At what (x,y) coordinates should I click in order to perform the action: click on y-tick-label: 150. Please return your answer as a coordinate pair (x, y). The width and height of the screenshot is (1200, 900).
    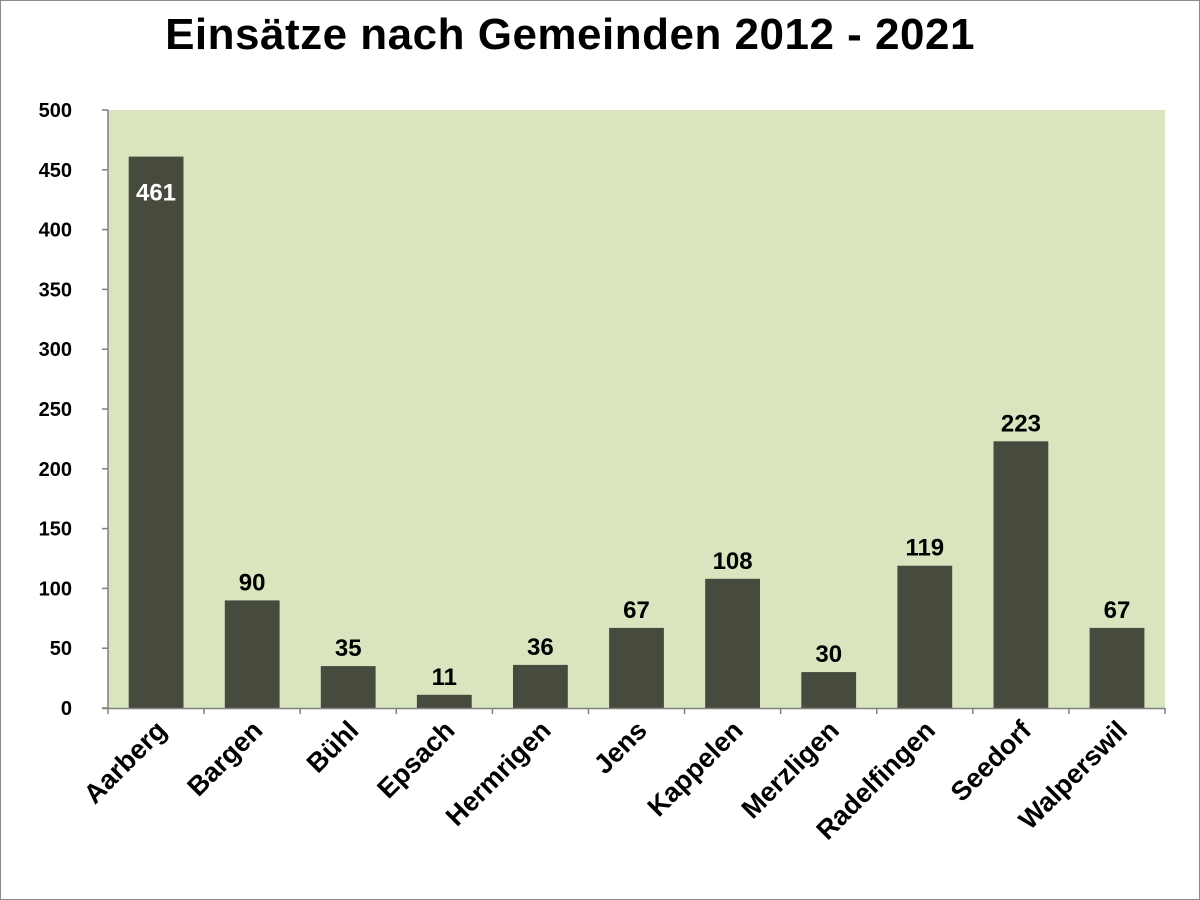
    Looking at the image, I should click on (55, 530).